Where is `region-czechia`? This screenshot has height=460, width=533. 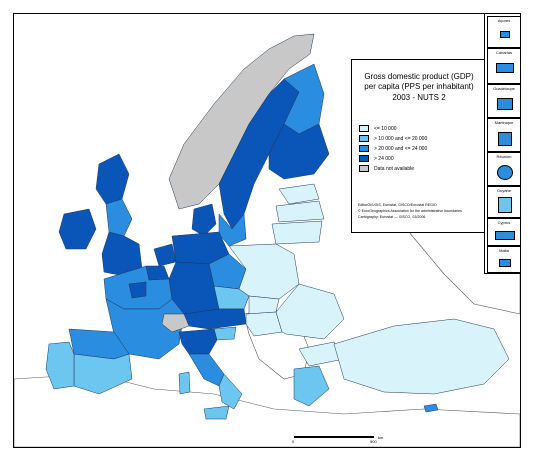 region-czechia is located at coordinates (231, 297).